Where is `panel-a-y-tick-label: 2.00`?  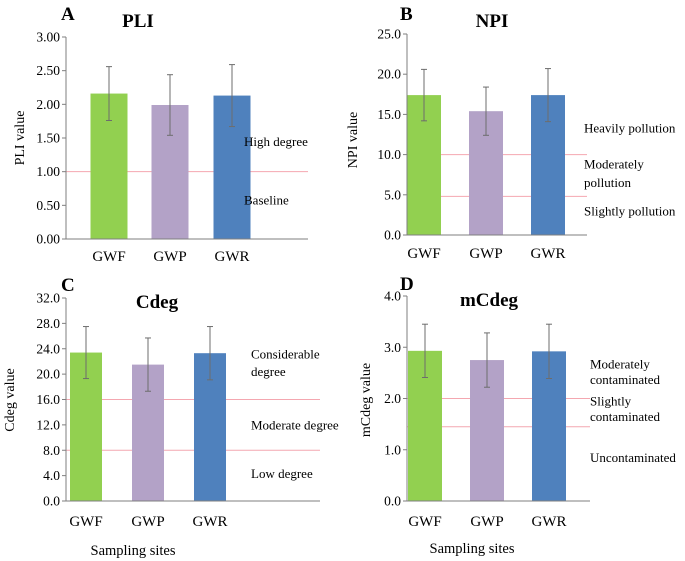 panel-a-y-tick-label: 2.00 is located at coordinates (48, 104).